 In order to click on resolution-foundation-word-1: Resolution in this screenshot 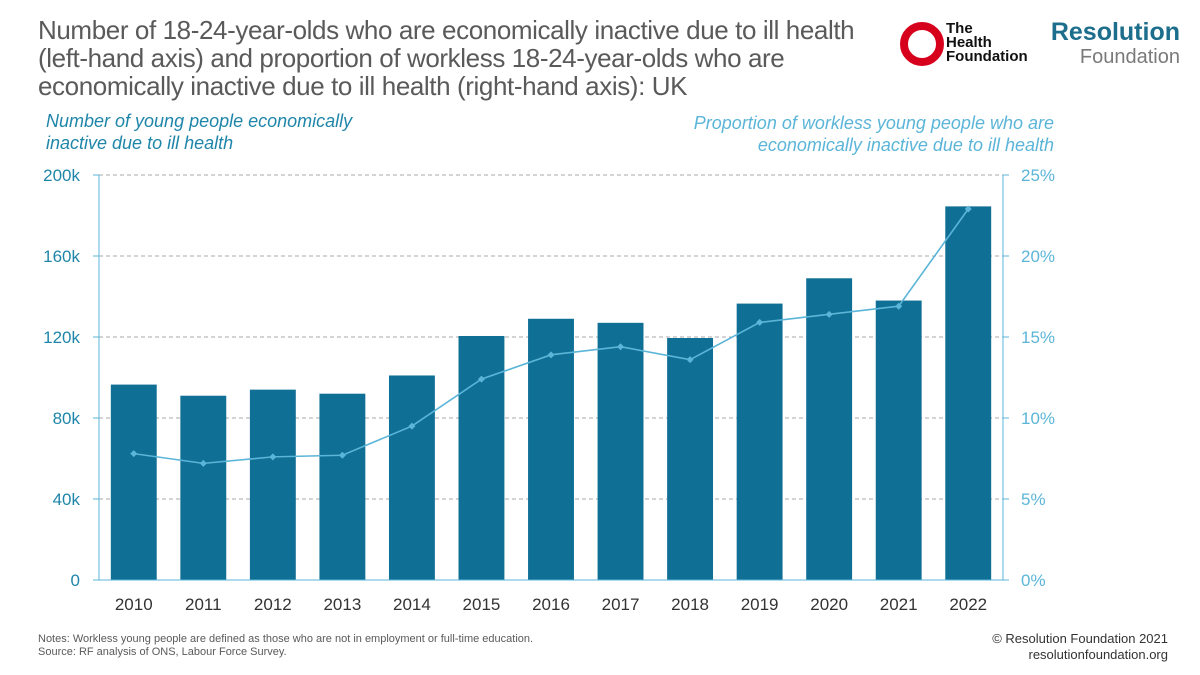, I will do `click(1115, 32)`.